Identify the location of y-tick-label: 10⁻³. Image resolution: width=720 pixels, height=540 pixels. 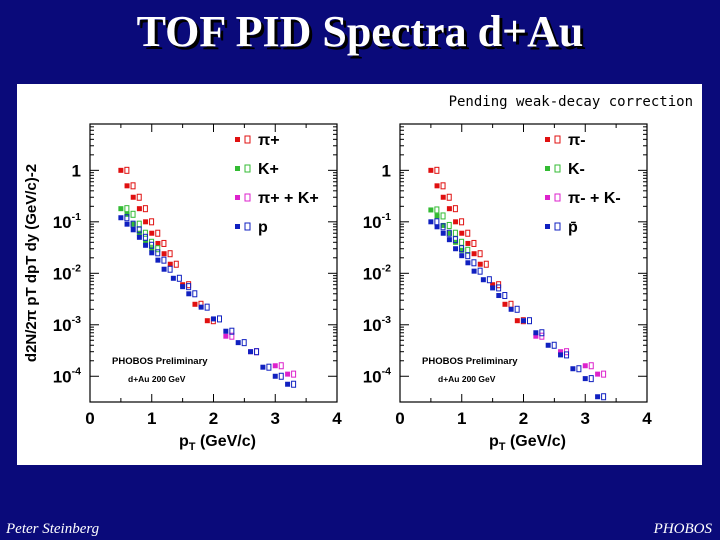
(377, 324).